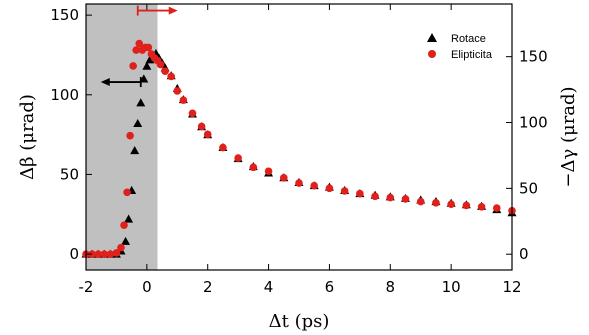 This screenshot has height=335, width=589. Describe the element at coordinates (524, 254) in the screenshot. I see `y-tick-label-right: 0` at that location.